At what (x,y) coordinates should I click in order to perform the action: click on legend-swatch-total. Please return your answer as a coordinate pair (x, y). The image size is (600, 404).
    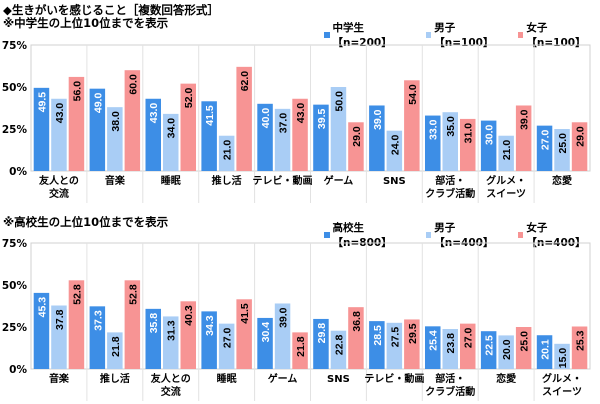
    Looking at the image, I should click on (327, 35).